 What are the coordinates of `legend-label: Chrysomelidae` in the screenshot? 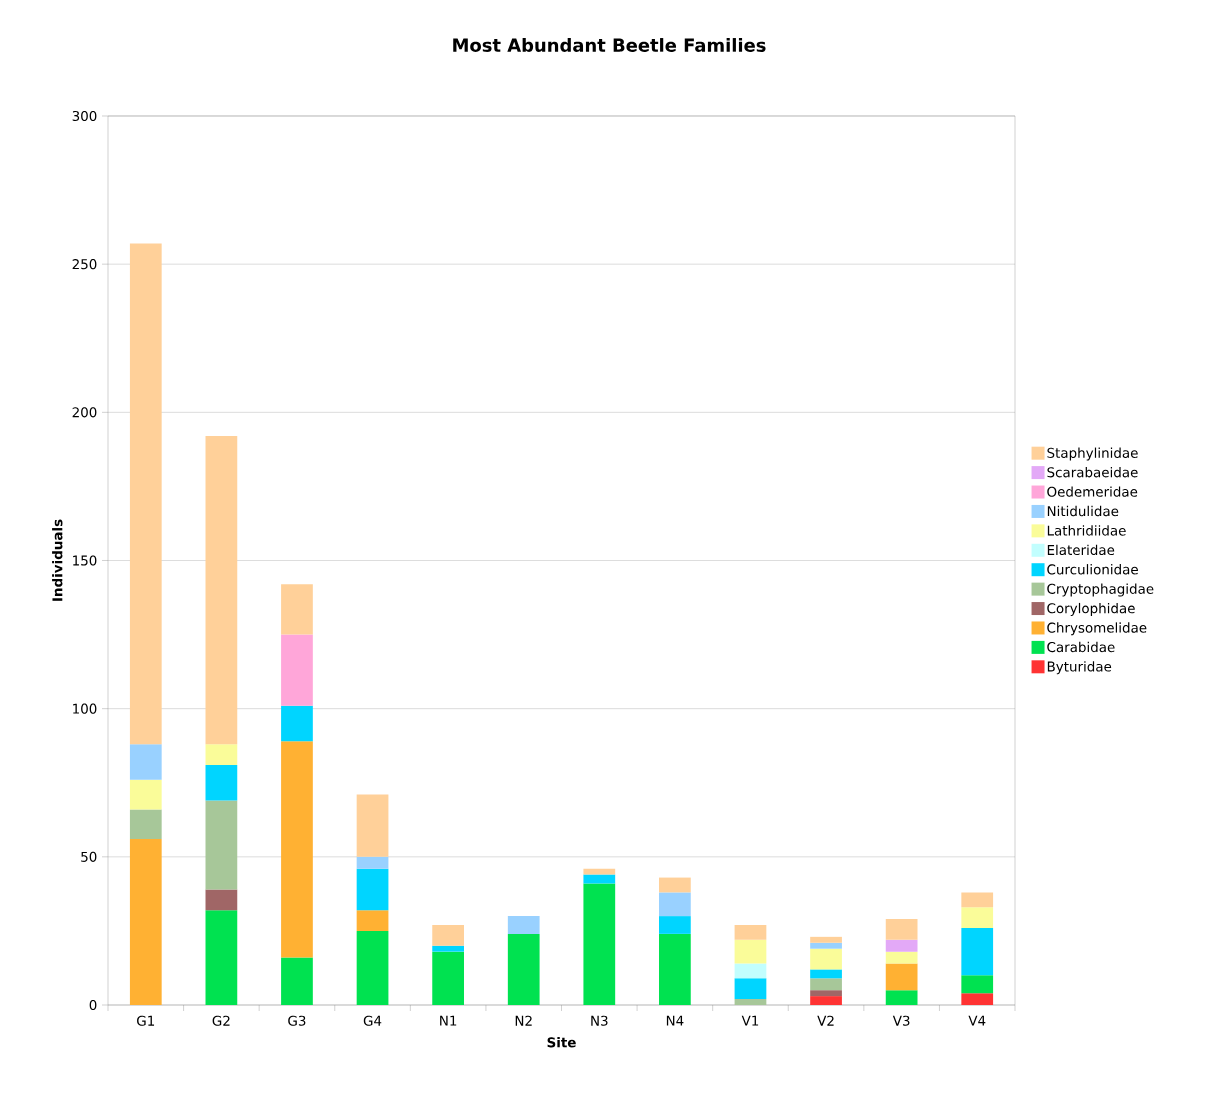 It's located at (1097, 629).